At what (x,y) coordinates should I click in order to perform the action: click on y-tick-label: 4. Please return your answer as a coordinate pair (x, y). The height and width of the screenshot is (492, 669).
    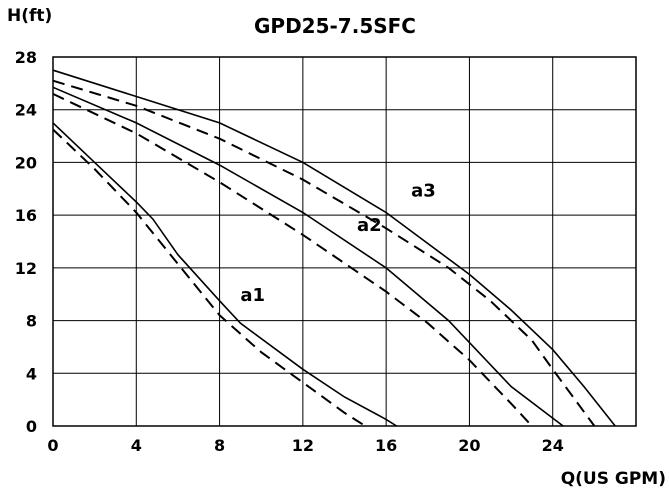
    Looking at the image, I should click on (31, 373).